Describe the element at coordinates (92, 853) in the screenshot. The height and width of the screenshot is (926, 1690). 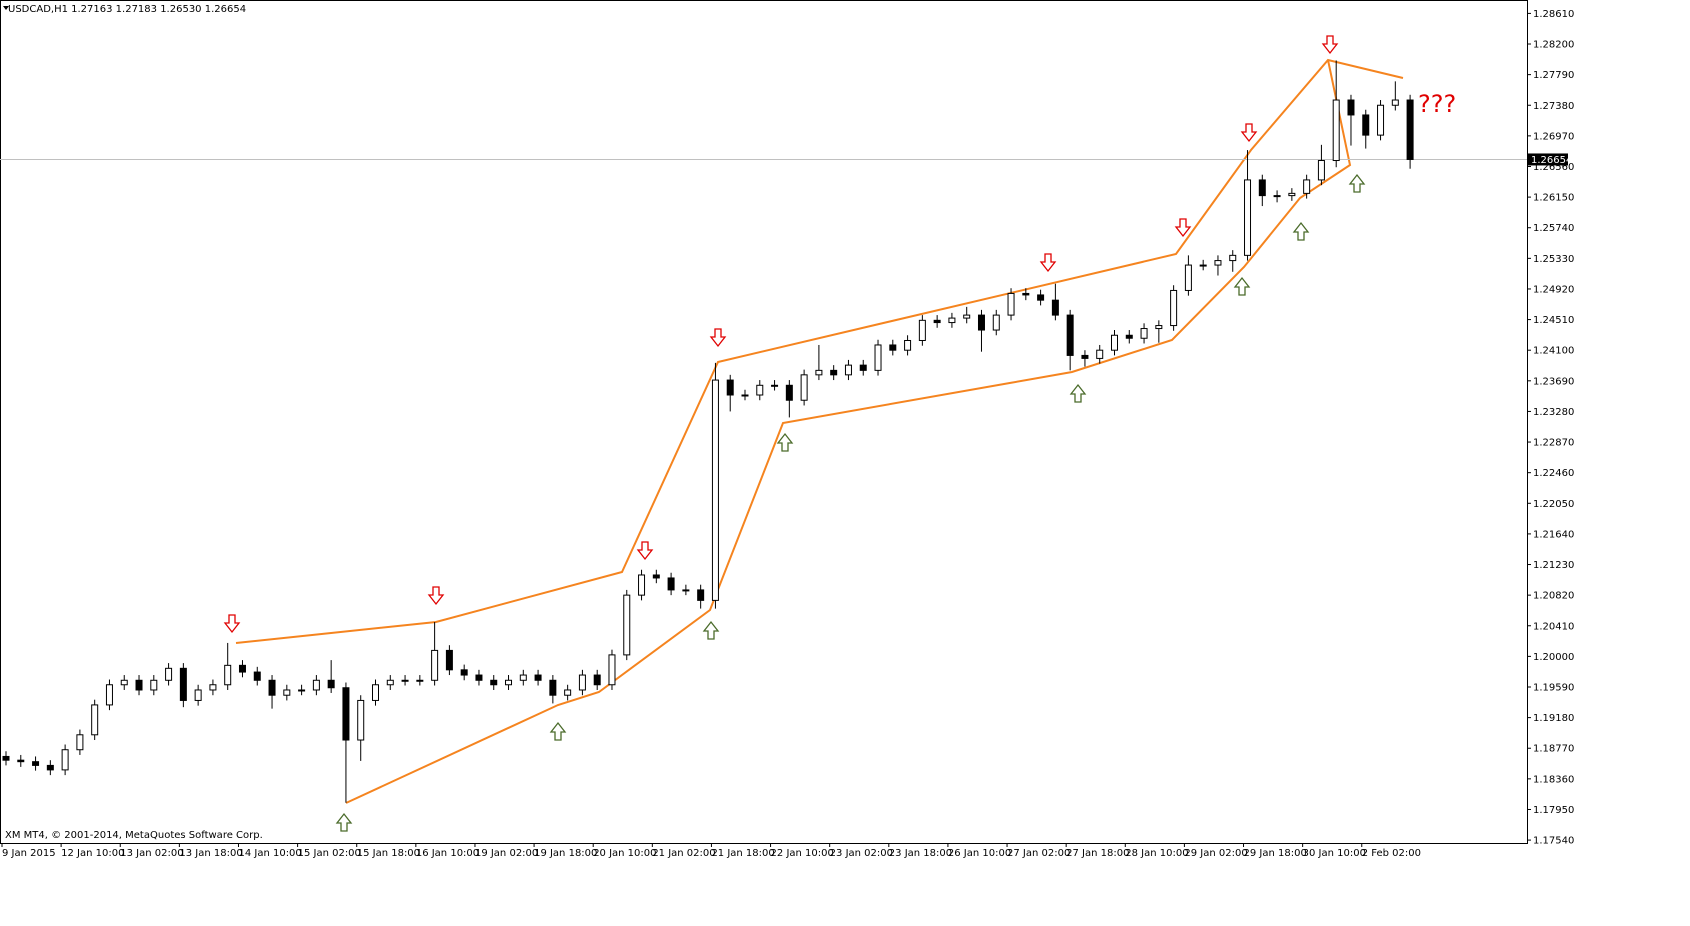
I see `x-tick-label: 12 Jan 10:00` at that location.